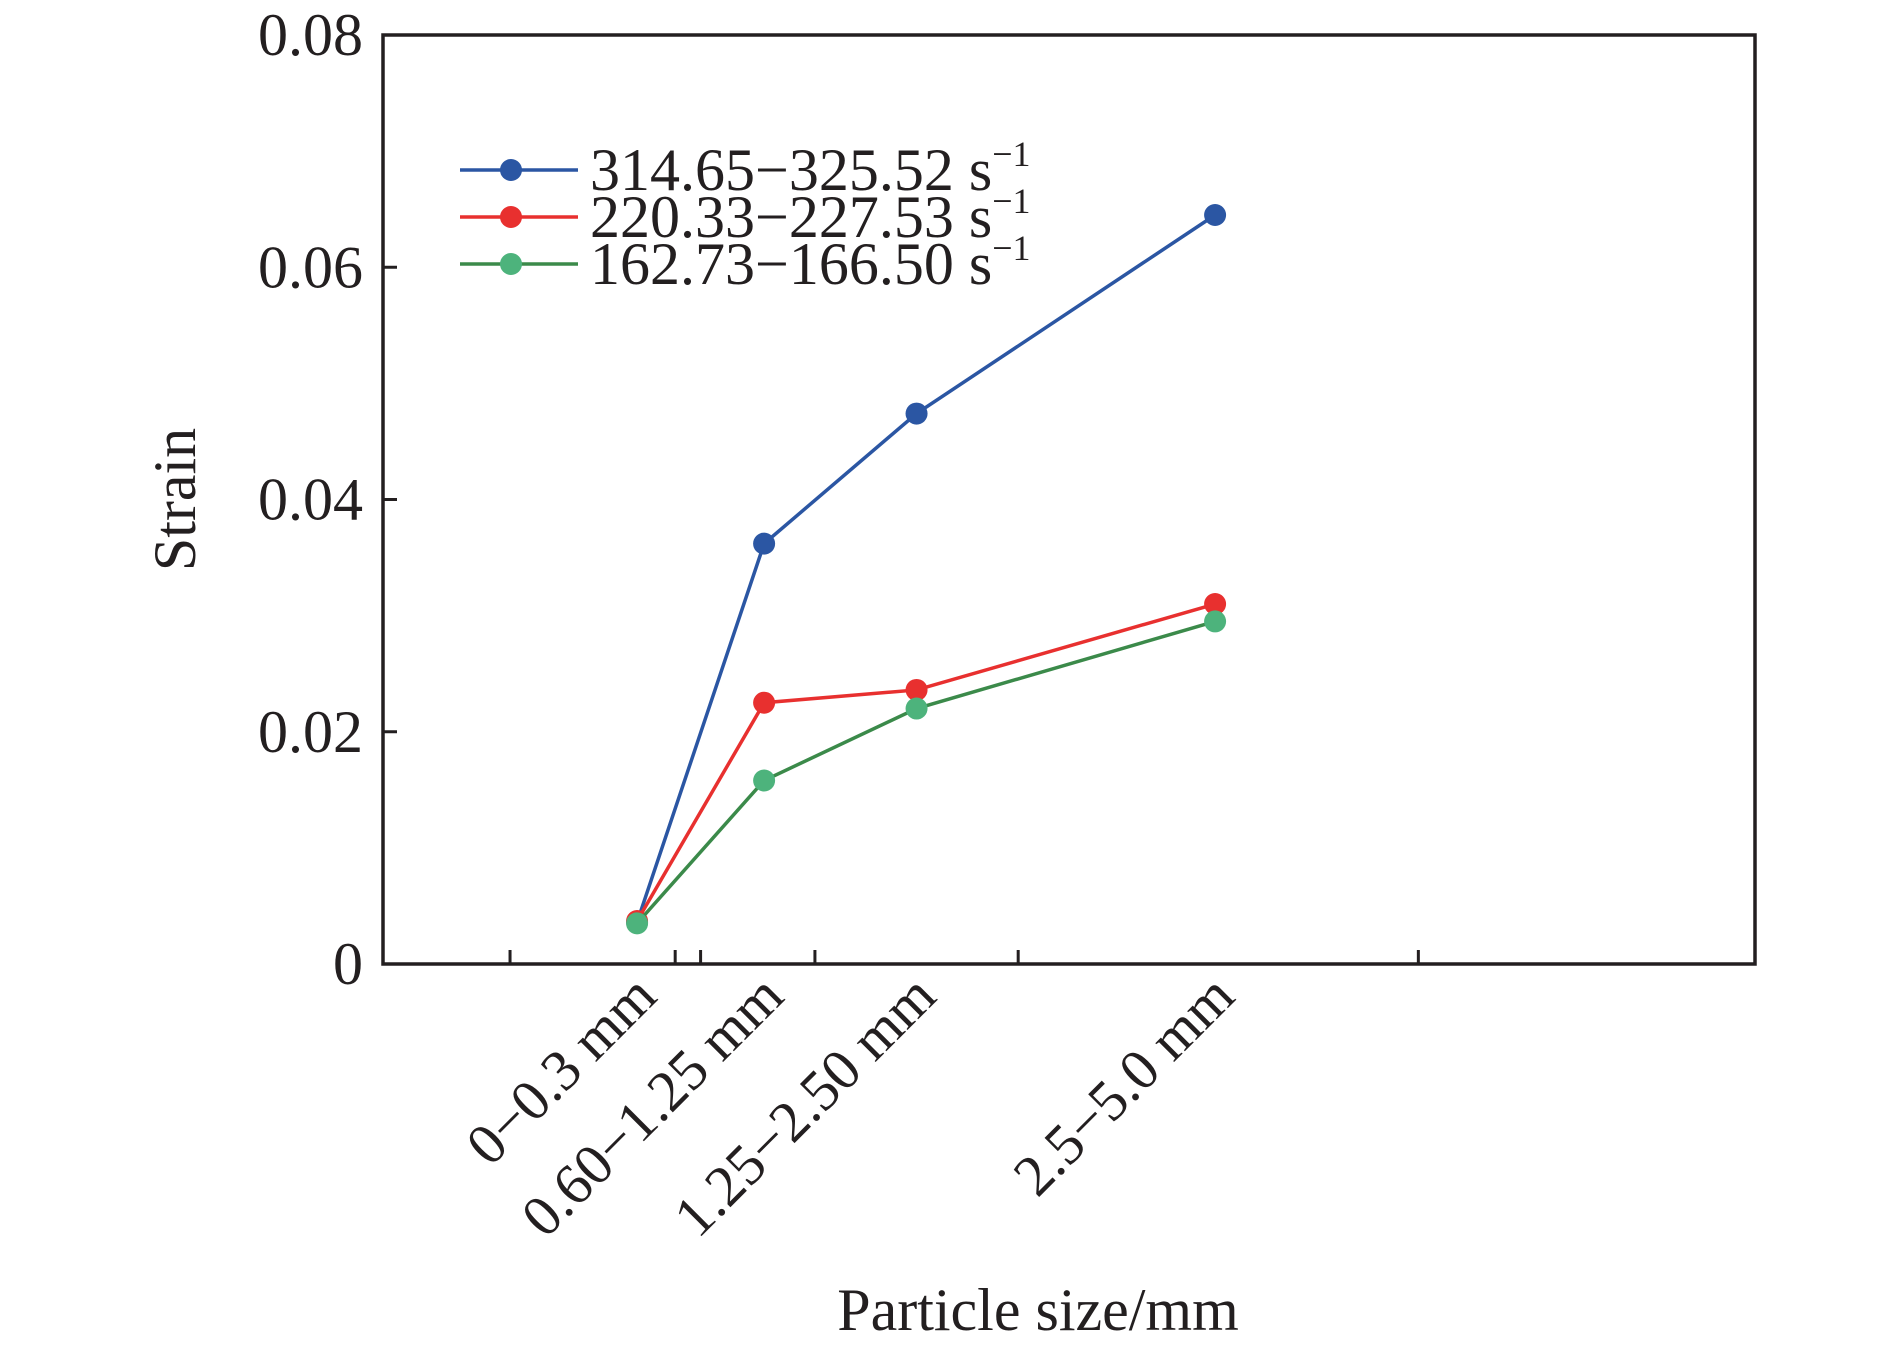 The image size is (1890, 1347). What do you see at coordinates (810, 168) in the screenshot?
I see `legend-label: 314.65−325.52 s−1` at bounding box center [810, 168].